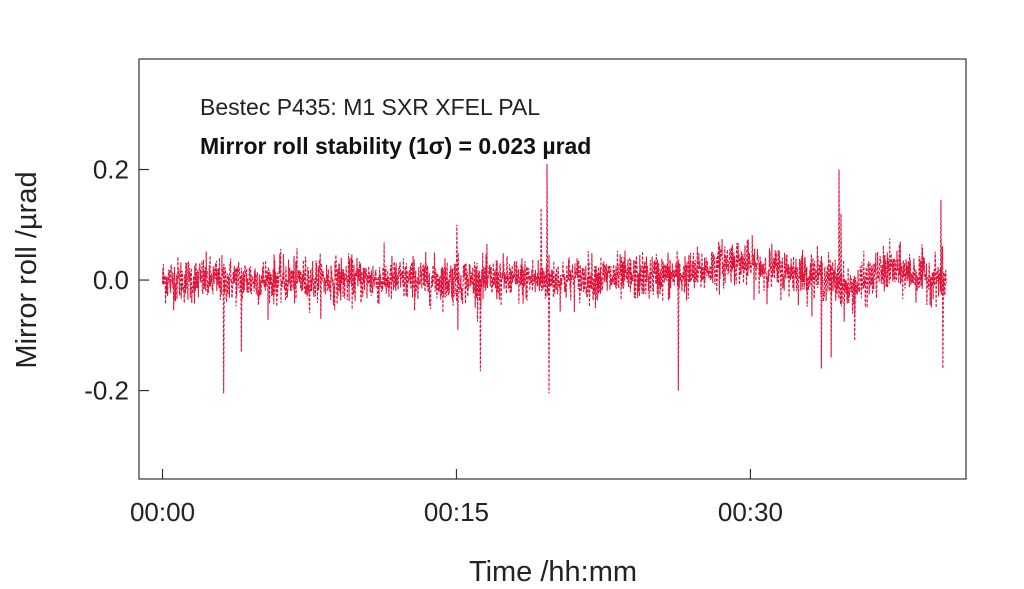  I want to click on x-axis-title: Time /hh:mm, so click(553, 572).